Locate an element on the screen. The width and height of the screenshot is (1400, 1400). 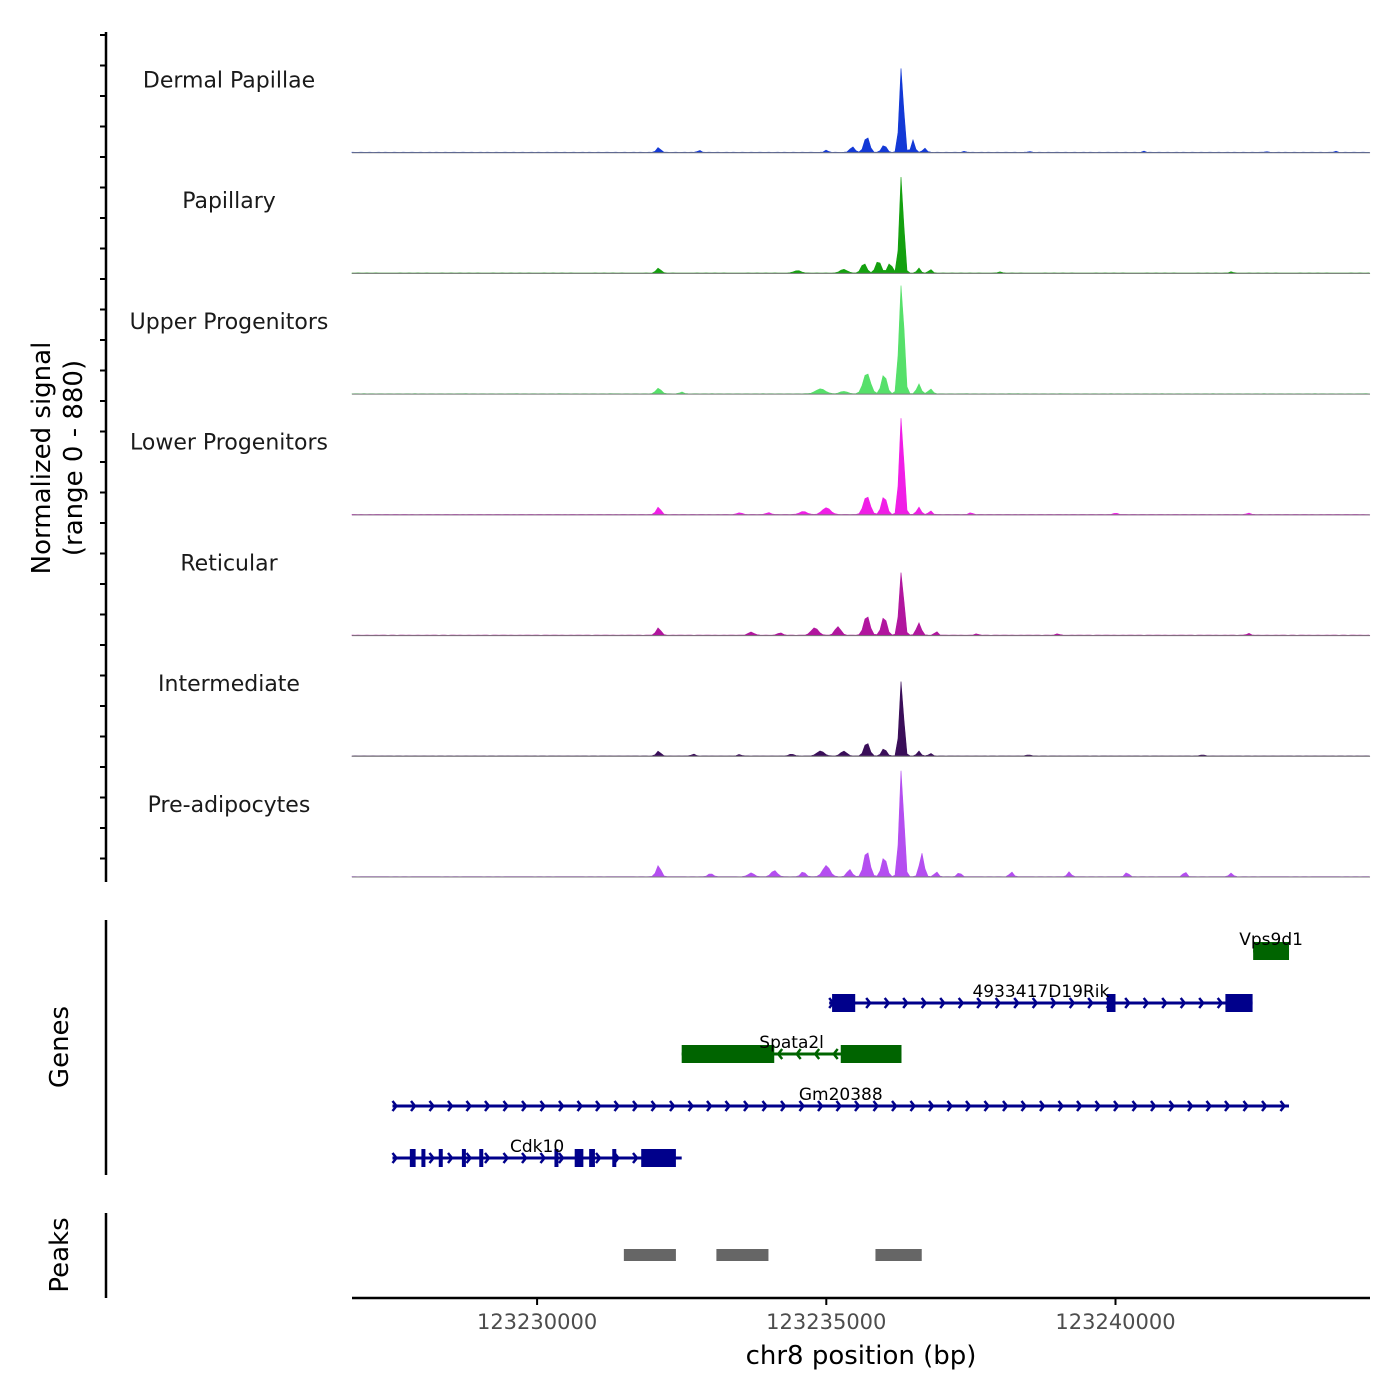
track-reticular: Reticular is located at coordinates (775, 594).